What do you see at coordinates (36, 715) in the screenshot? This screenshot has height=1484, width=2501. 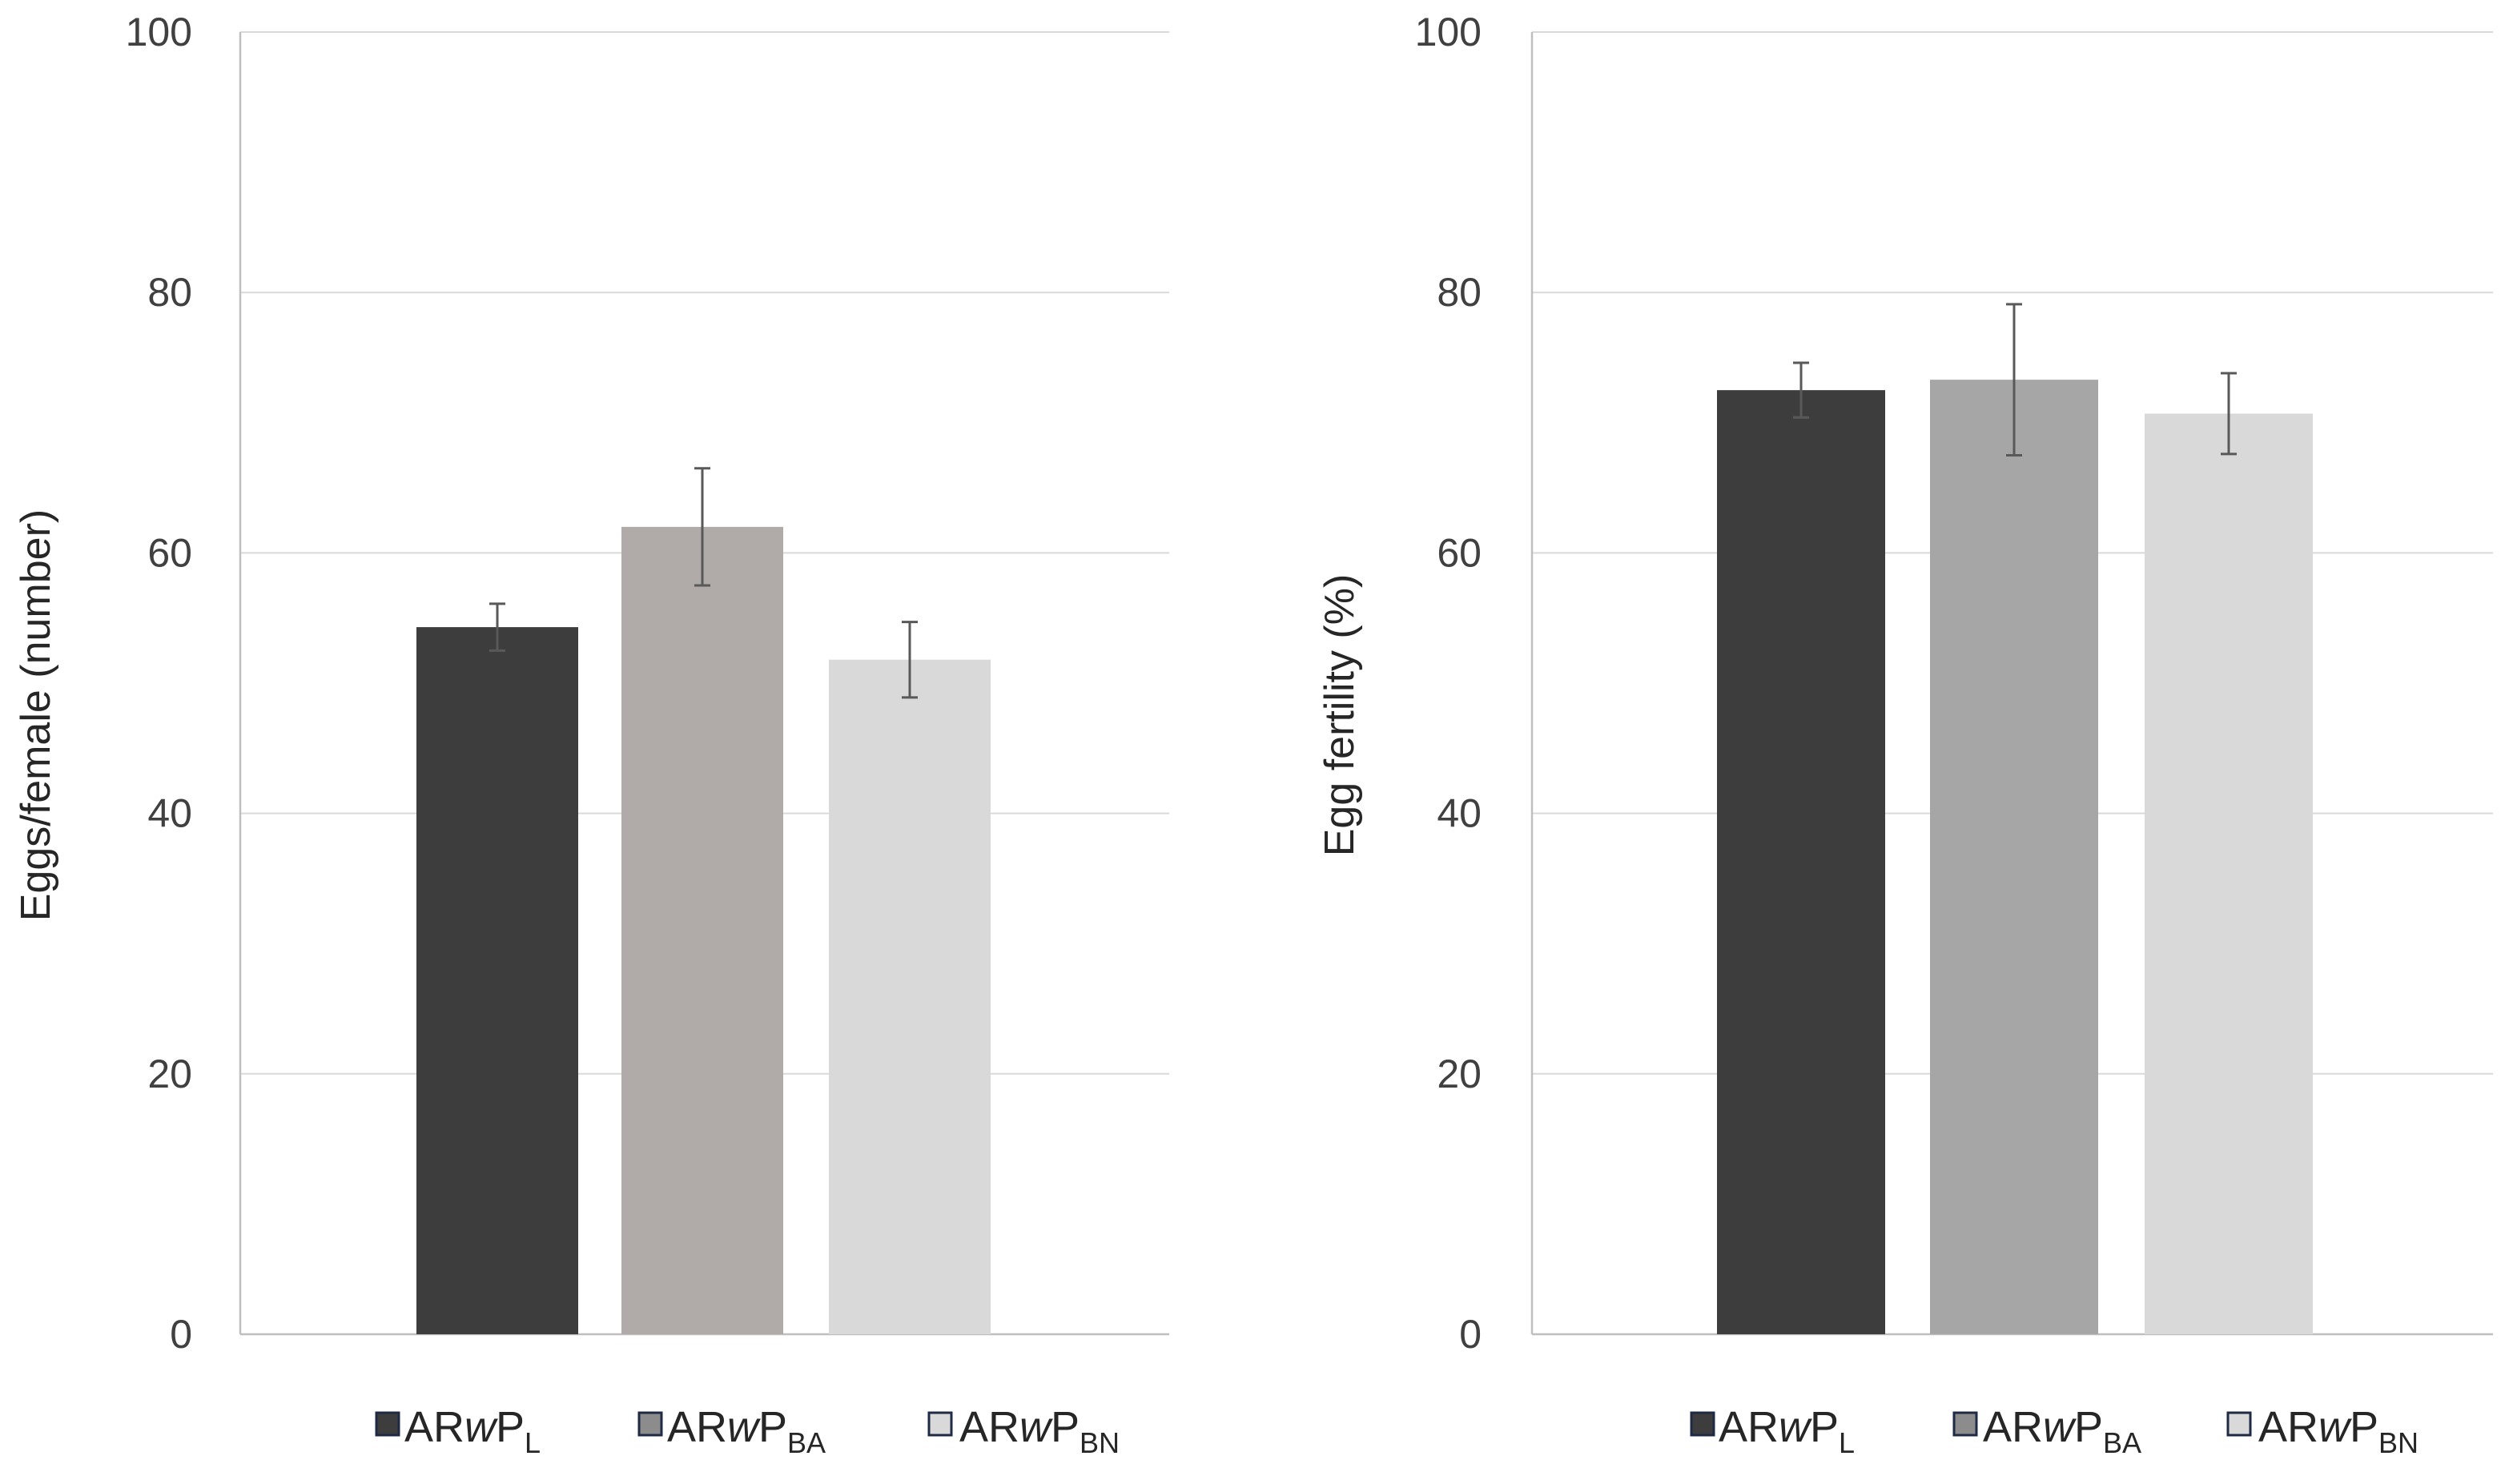 I see `y-axis-label: Eggs/female (number)` at bounding box center [36, 715].